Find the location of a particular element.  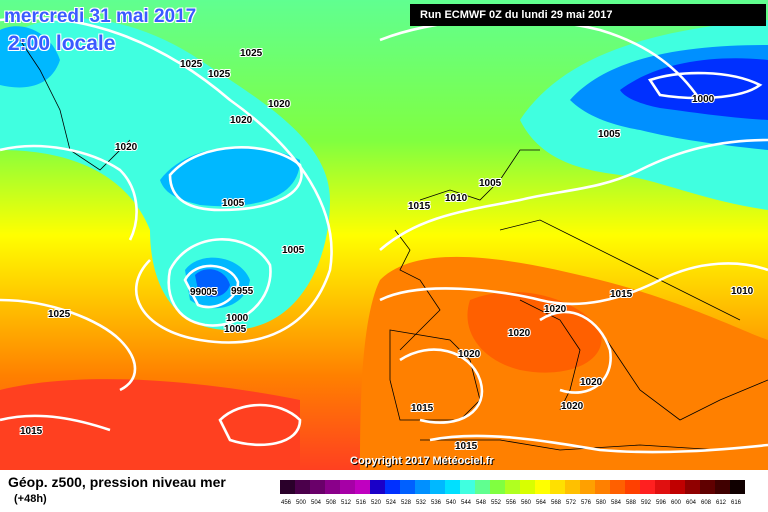

scale-tick-label: 592 is located at coordinates (646, 503).